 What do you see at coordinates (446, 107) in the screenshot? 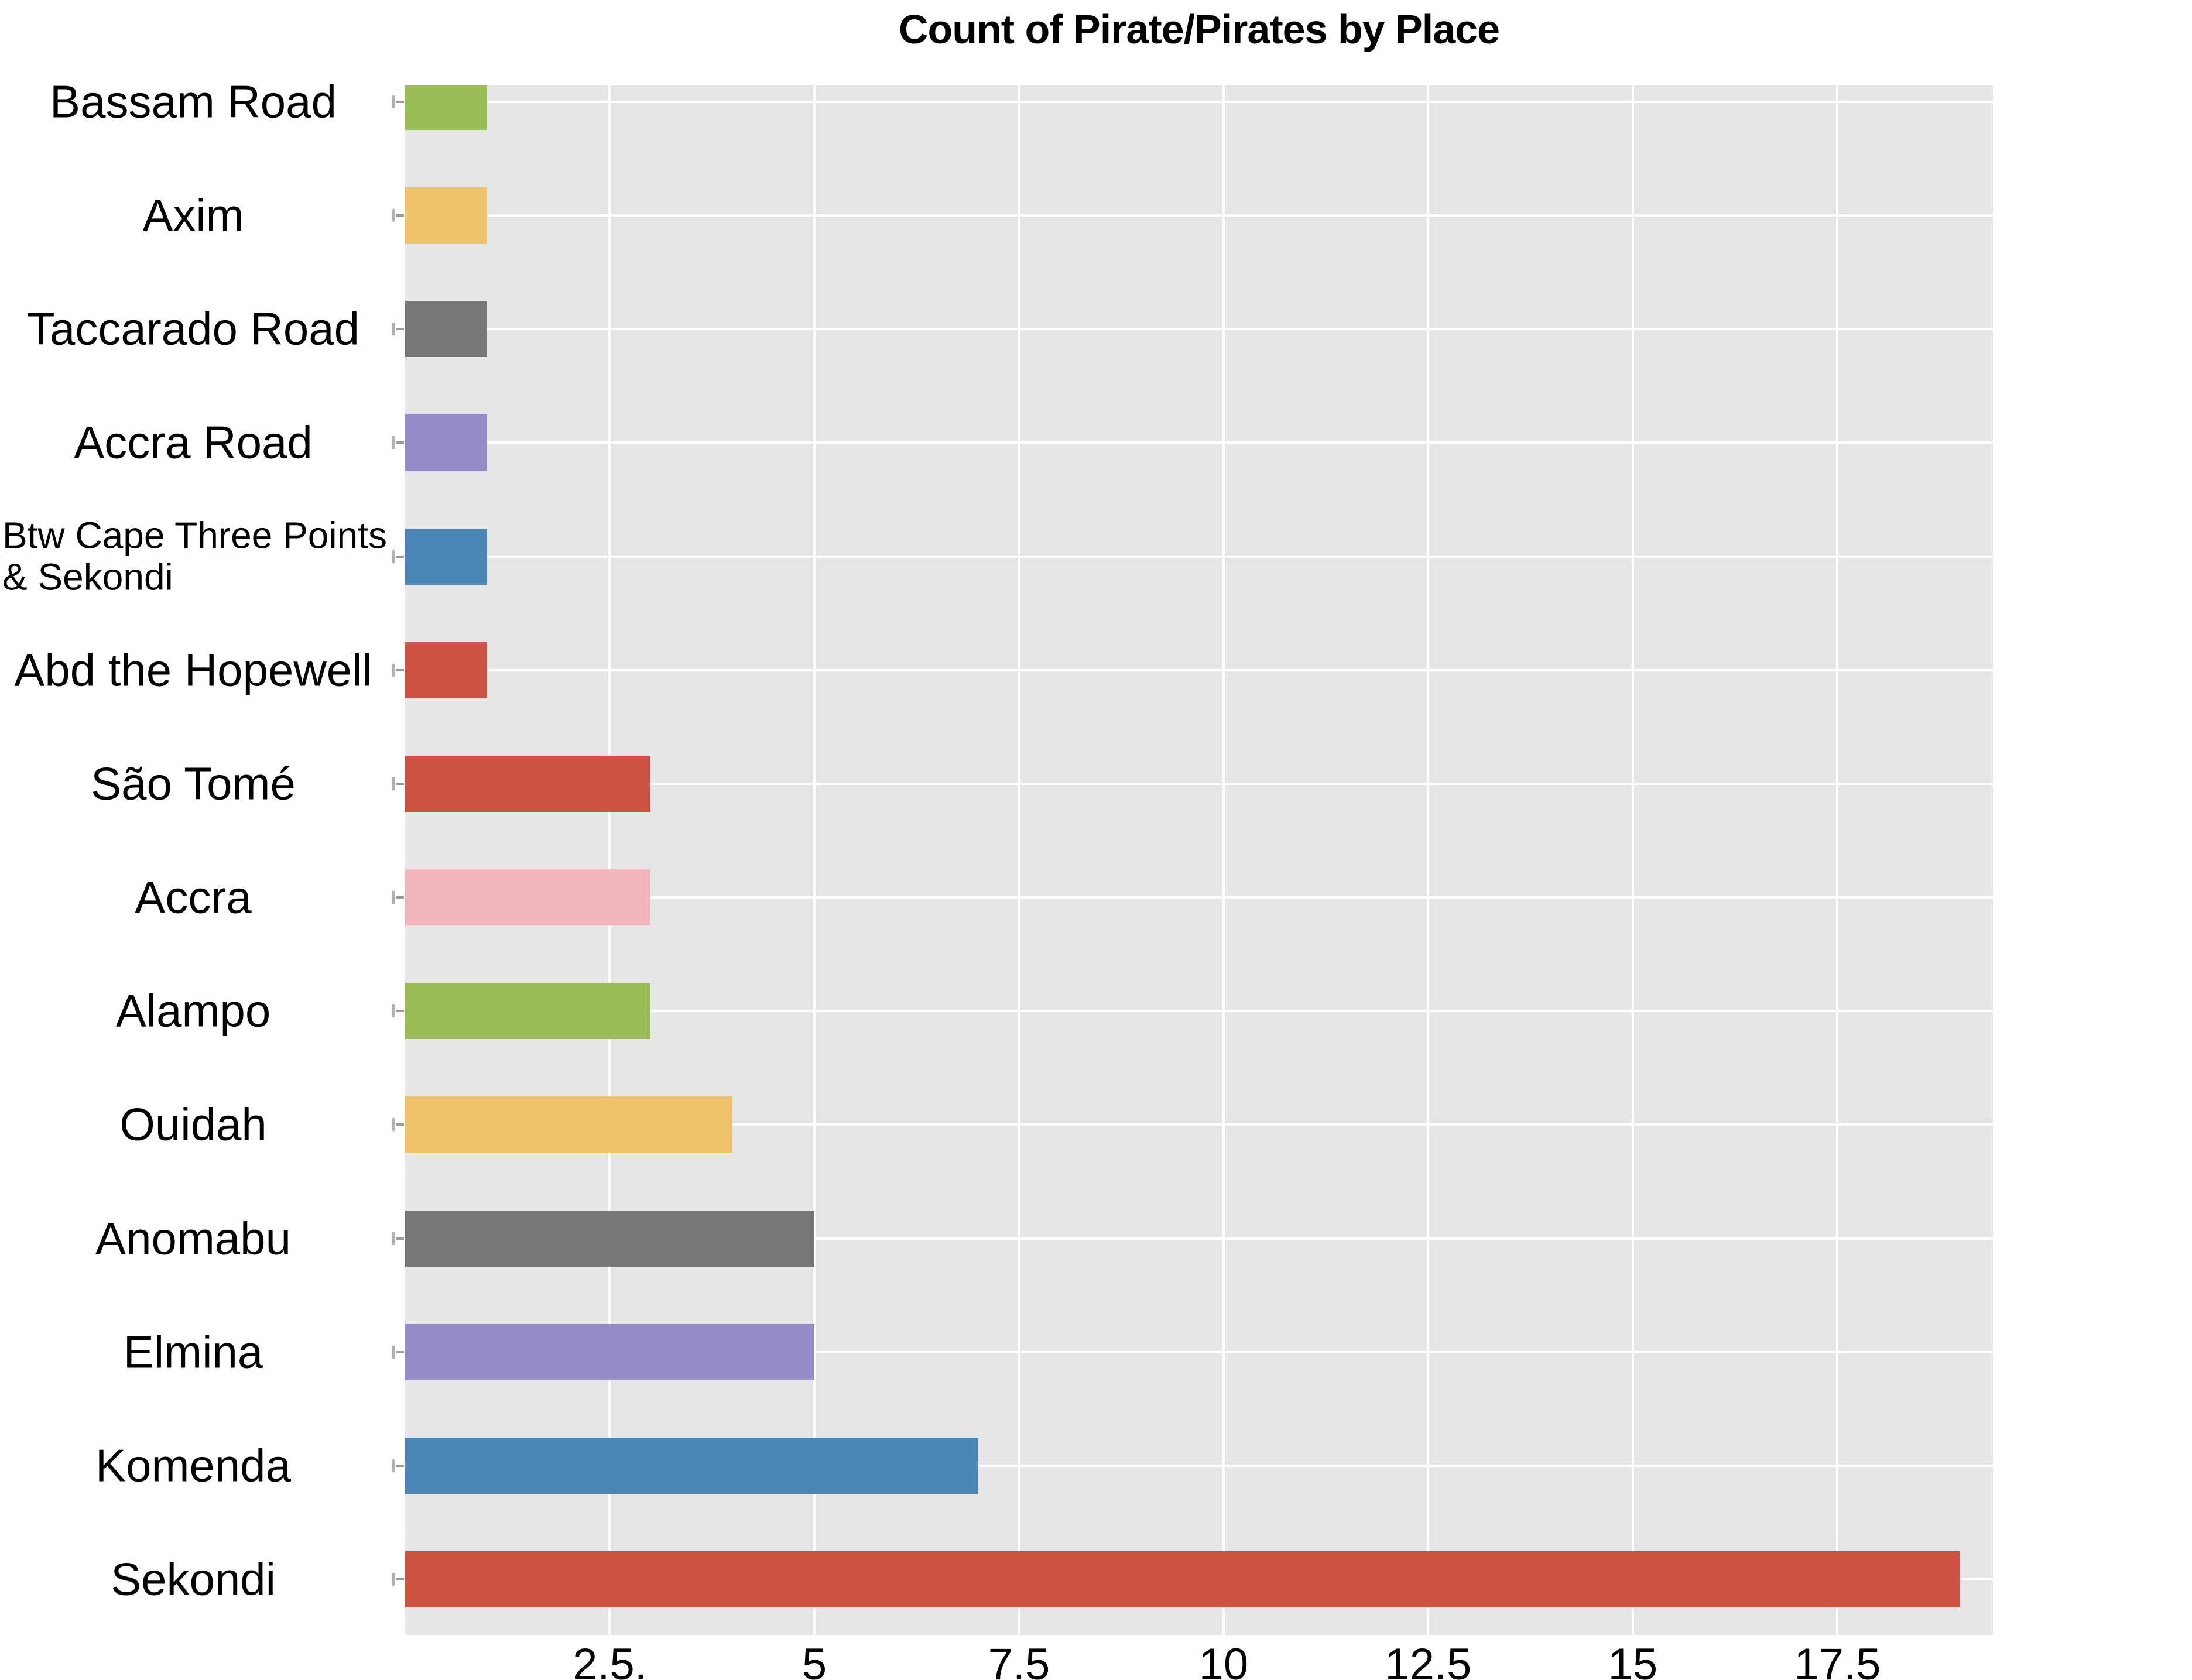
I see `bar-bassam-road` at bounding box center [446, 107].